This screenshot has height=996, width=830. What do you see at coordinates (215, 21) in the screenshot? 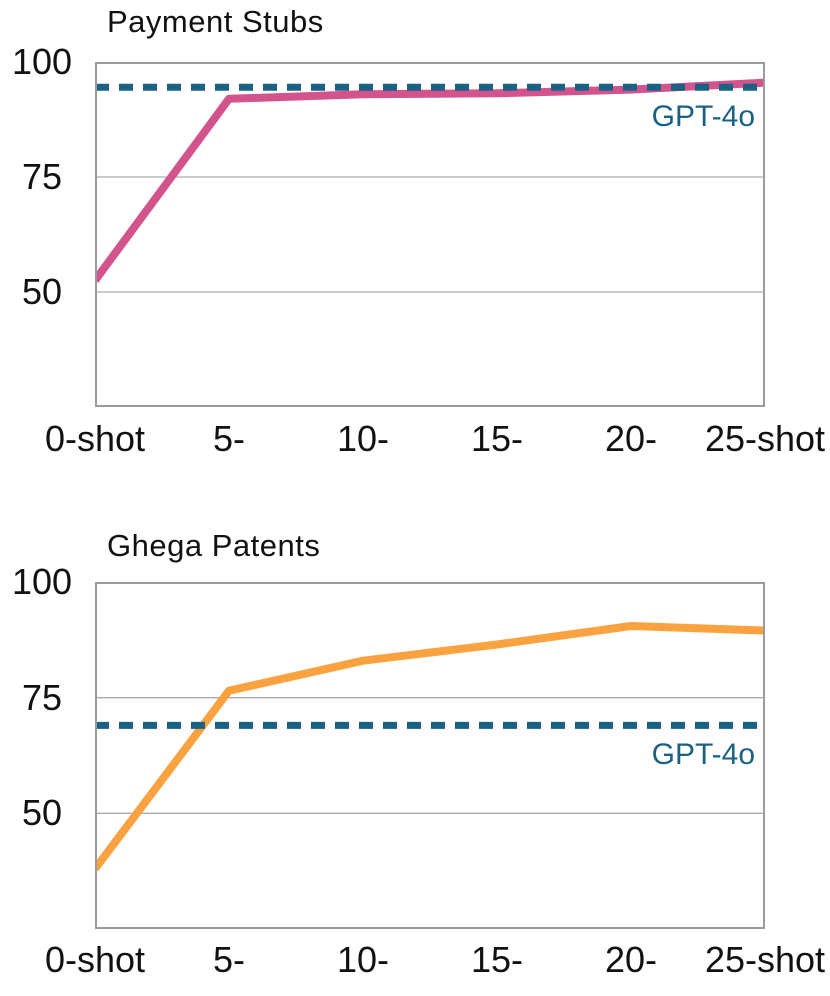
I see `chart-title-payment-stubs: Payment Stubs` at bounding box center [215, 21].